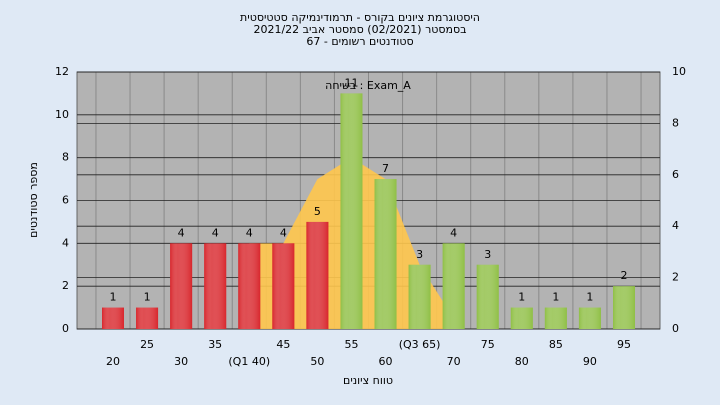 This screenshot has height=405, width=720. Describe the element at coordinates (590, 361) in the screenshot. I see `x-tick-label: 90` at that location.